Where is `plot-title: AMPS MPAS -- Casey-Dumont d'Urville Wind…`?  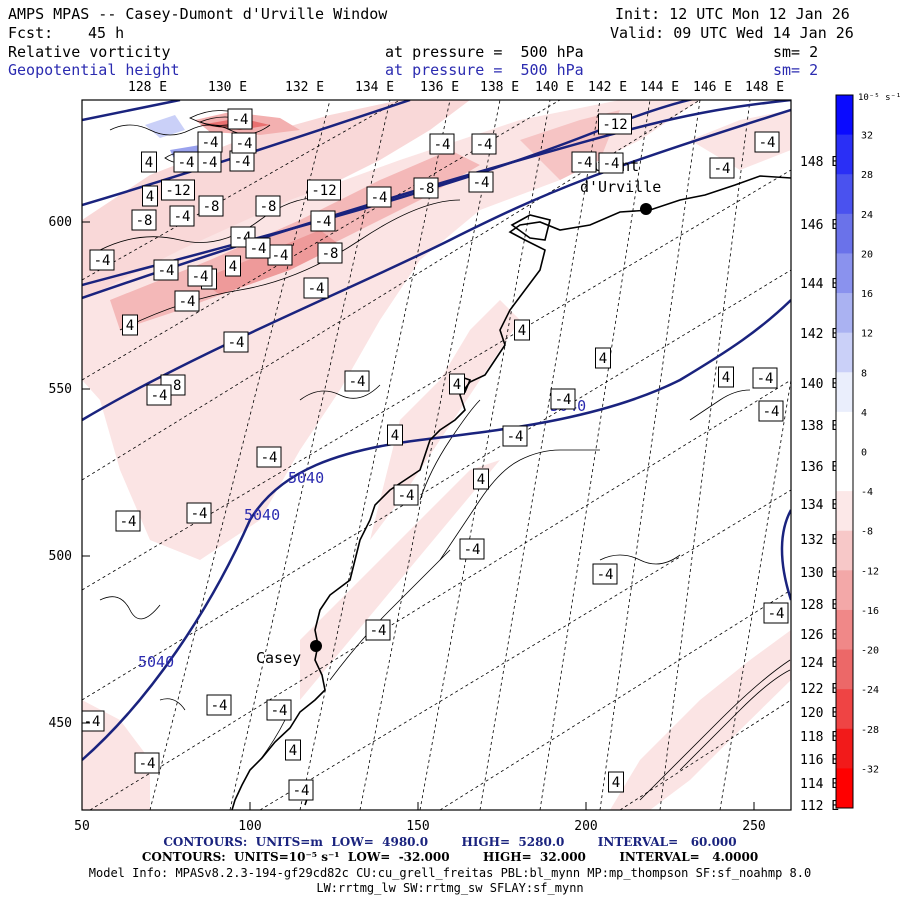 plot-title: AMPS MPAS -- Casey-Dumont d'Urville Wind… is located at coordinates (198, 14).